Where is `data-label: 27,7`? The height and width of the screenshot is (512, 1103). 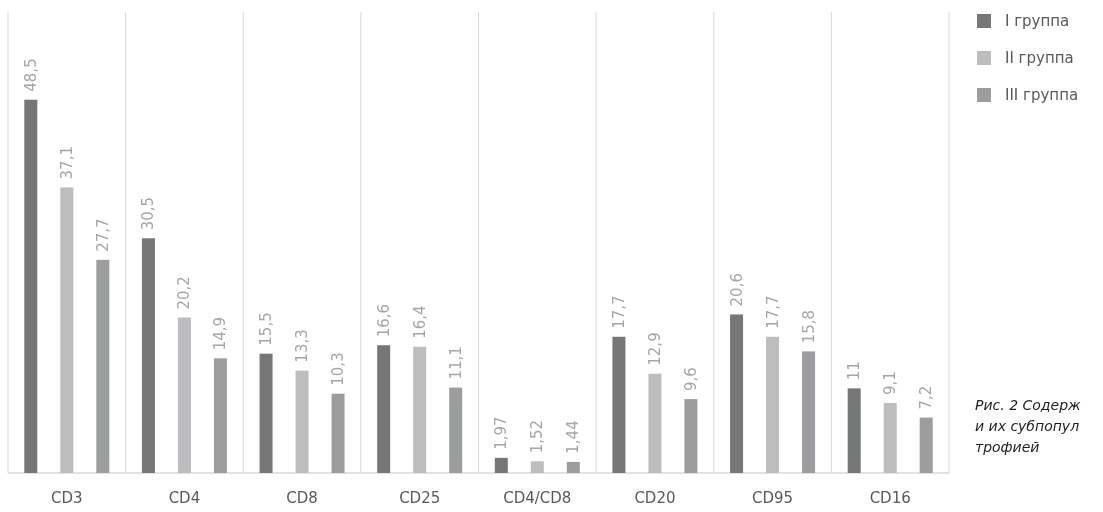 data-label: 27,7 is located at coordinates (102, 235).